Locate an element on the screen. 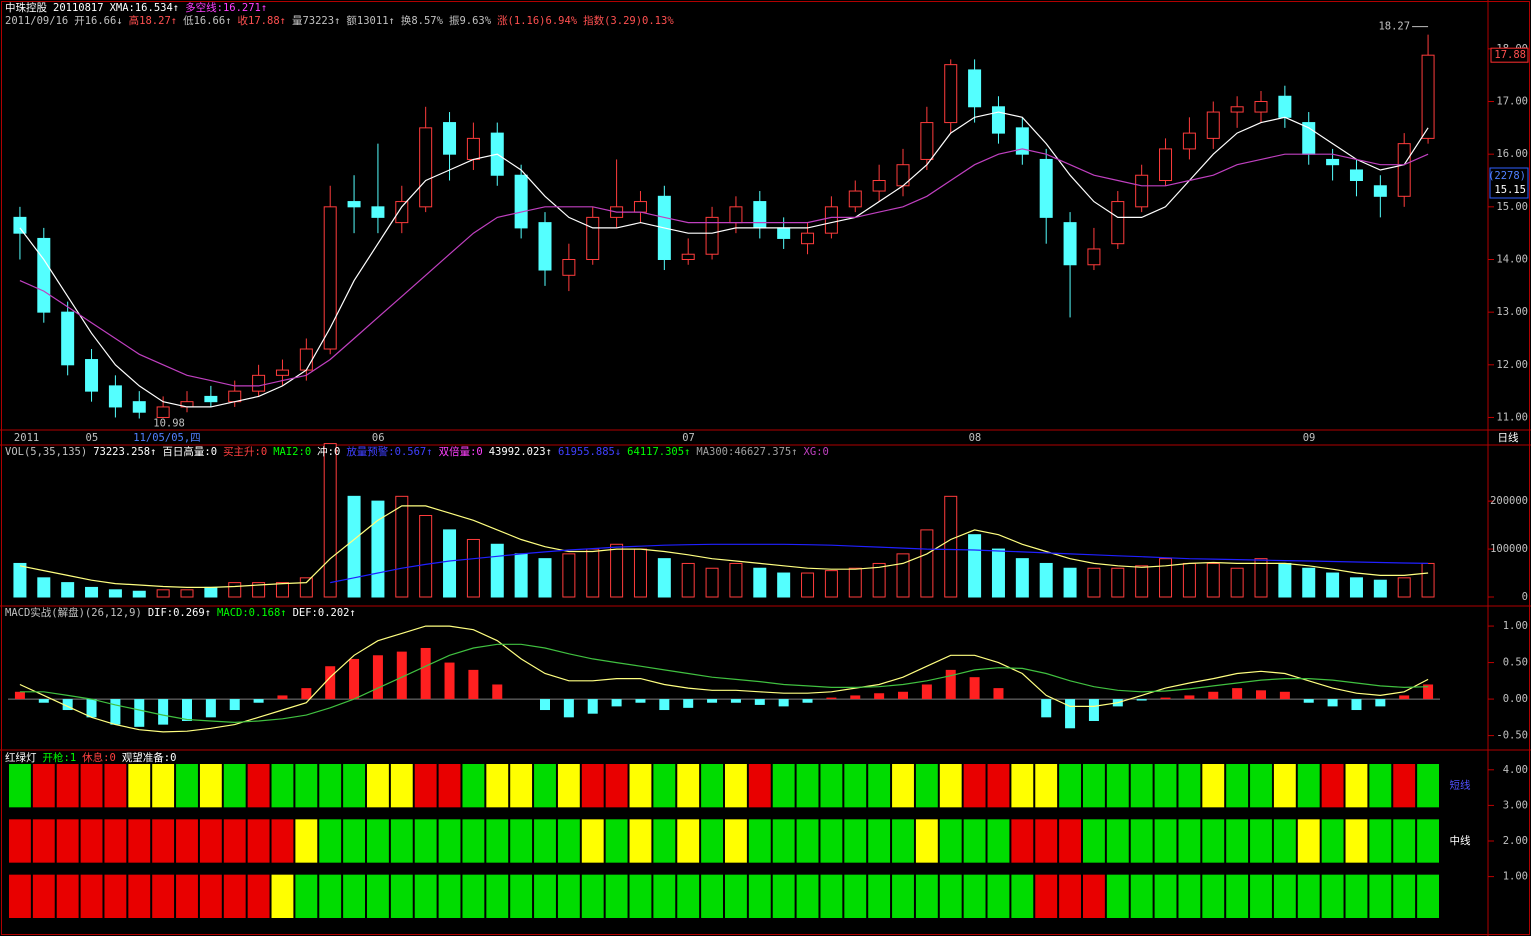 This screenshot has width=1531, height=936. last-price-box is located at coordinates (1509, 55).